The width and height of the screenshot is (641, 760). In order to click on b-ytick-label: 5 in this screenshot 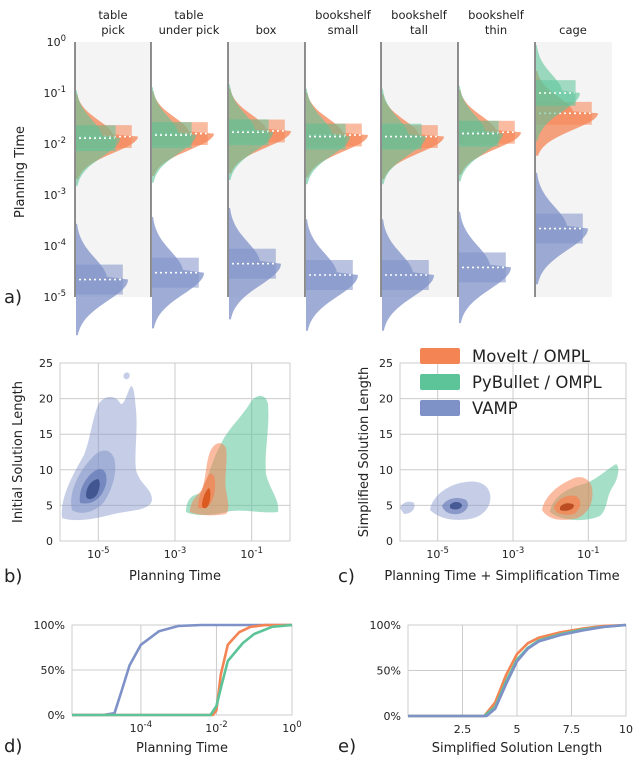, I will do `click(49, 505)`.